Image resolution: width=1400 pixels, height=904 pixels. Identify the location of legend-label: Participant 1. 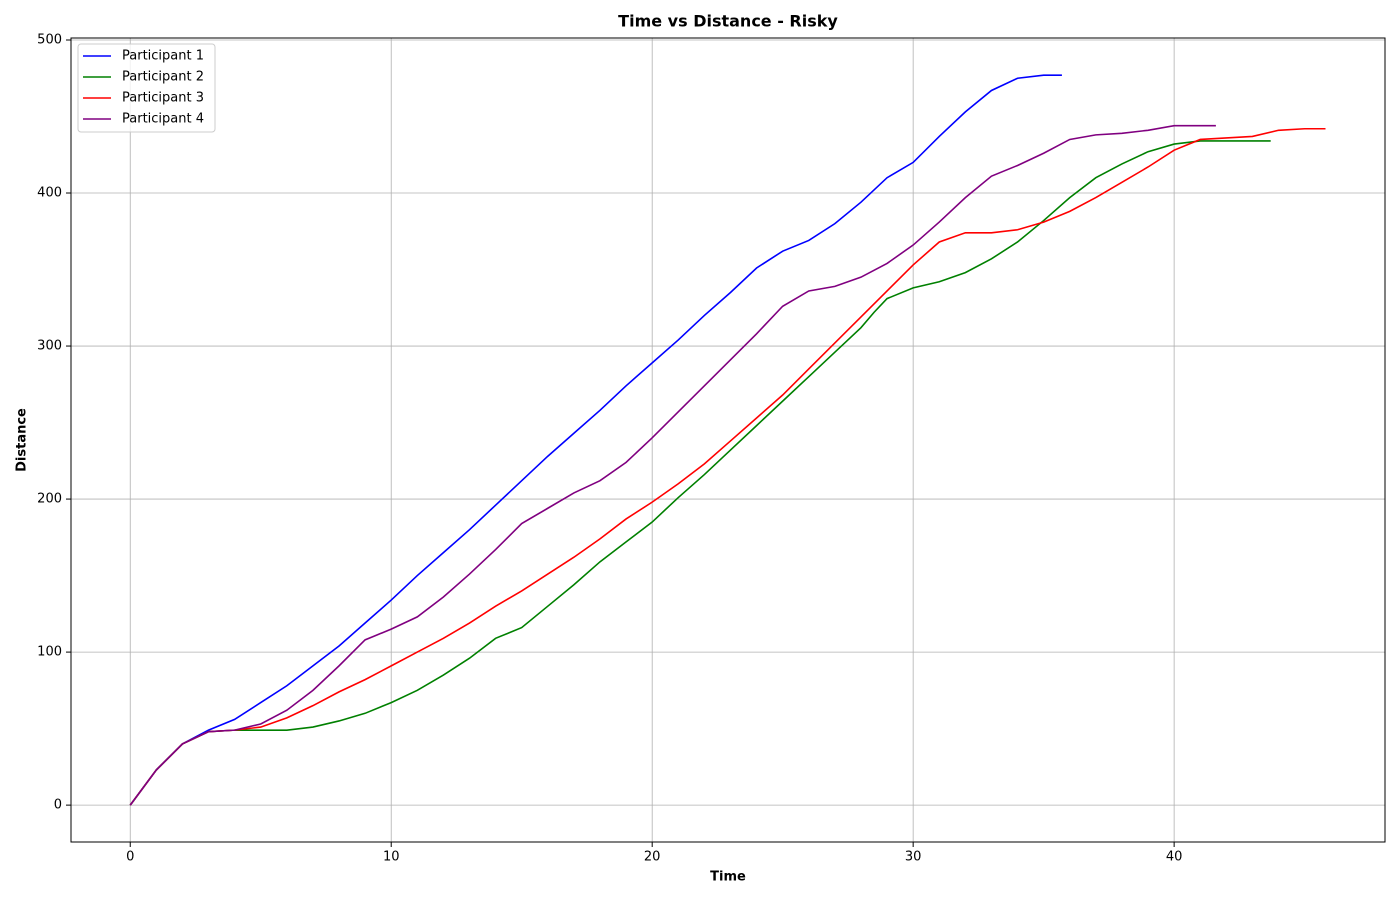
(163, 56).